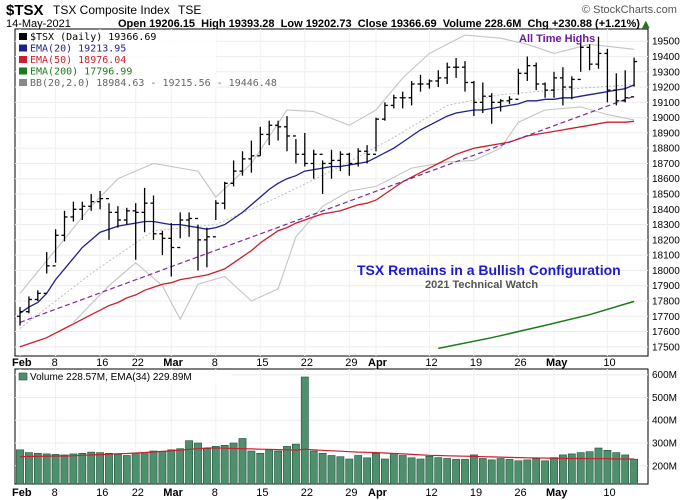  I want to click on price-tick-label: 18700, so click(666, 164).